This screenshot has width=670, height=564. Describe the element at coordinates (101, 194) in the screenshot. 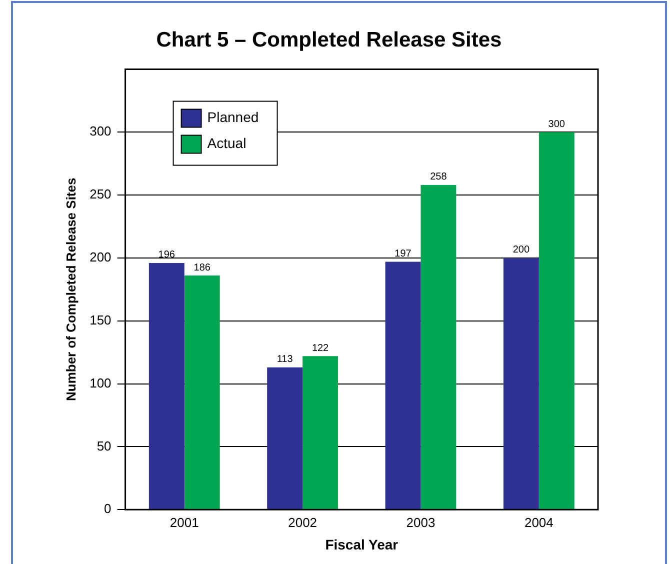

I see `y-tick-label: 250` at that location.